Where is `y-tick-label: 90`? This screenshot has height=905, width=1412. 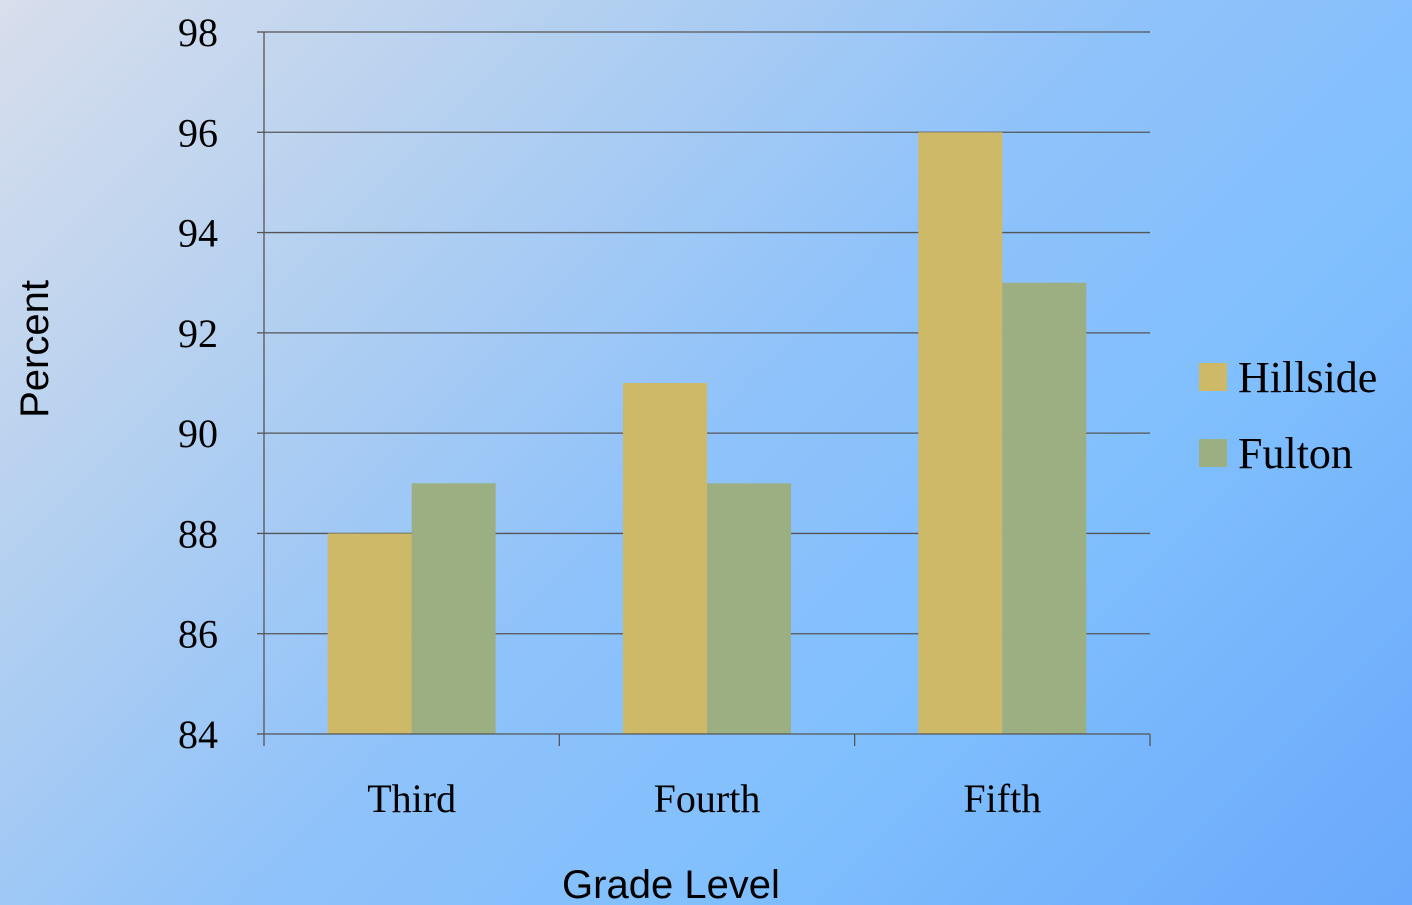
y-tick-label: 90 is located at coordinates (198, 433).